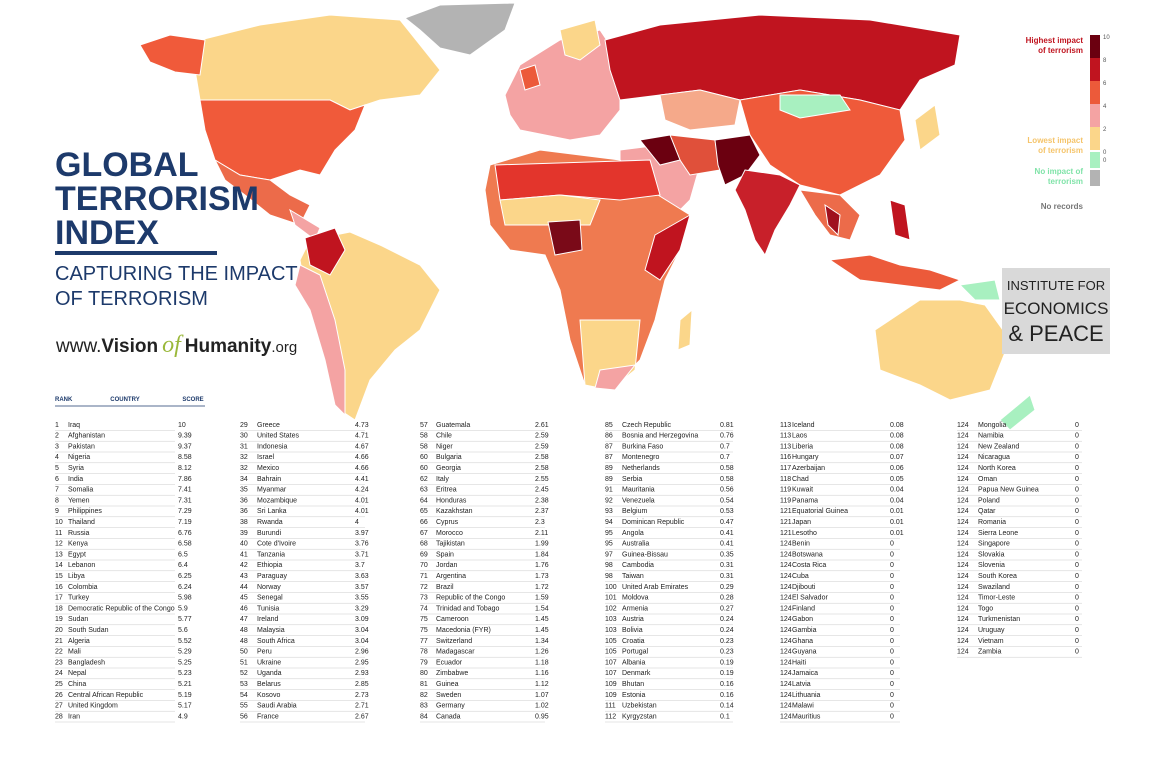 The image size is (1152, 768). I want to click on legend-tick: 4, so click(1105, 107).